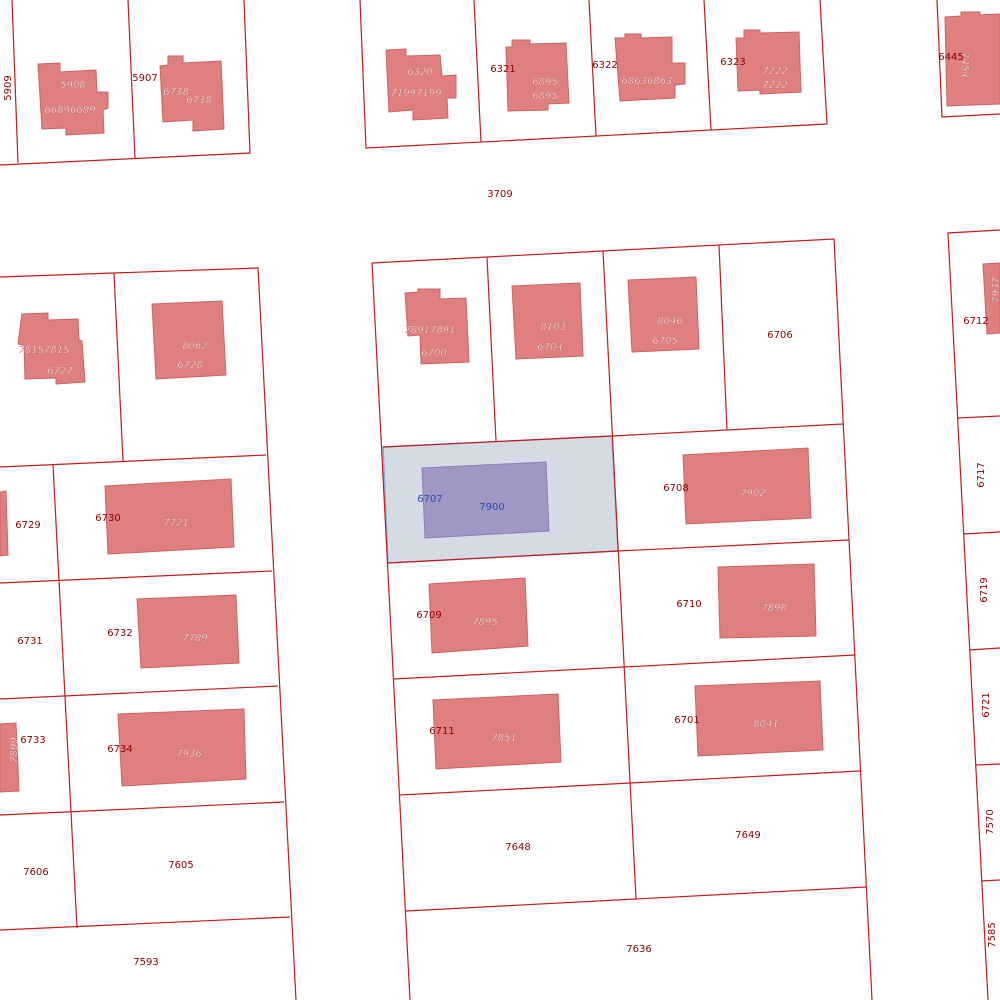 The height and width of the screenshot is (1000, 1000). Describe the element at coordinates (419, 72) in the screenshot. I see `building-label: 6320` at that location.